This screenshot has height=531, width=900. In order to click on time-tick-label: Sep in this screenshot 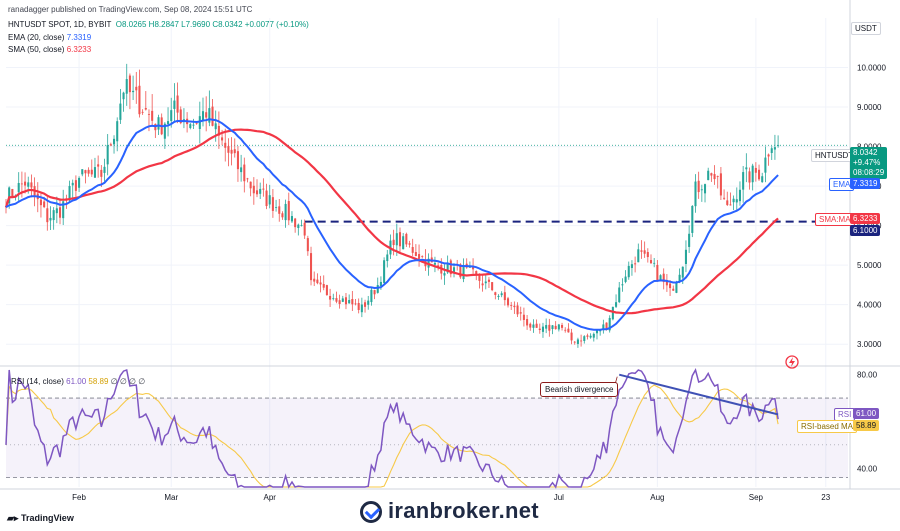, I will do `click(756, 497)`.